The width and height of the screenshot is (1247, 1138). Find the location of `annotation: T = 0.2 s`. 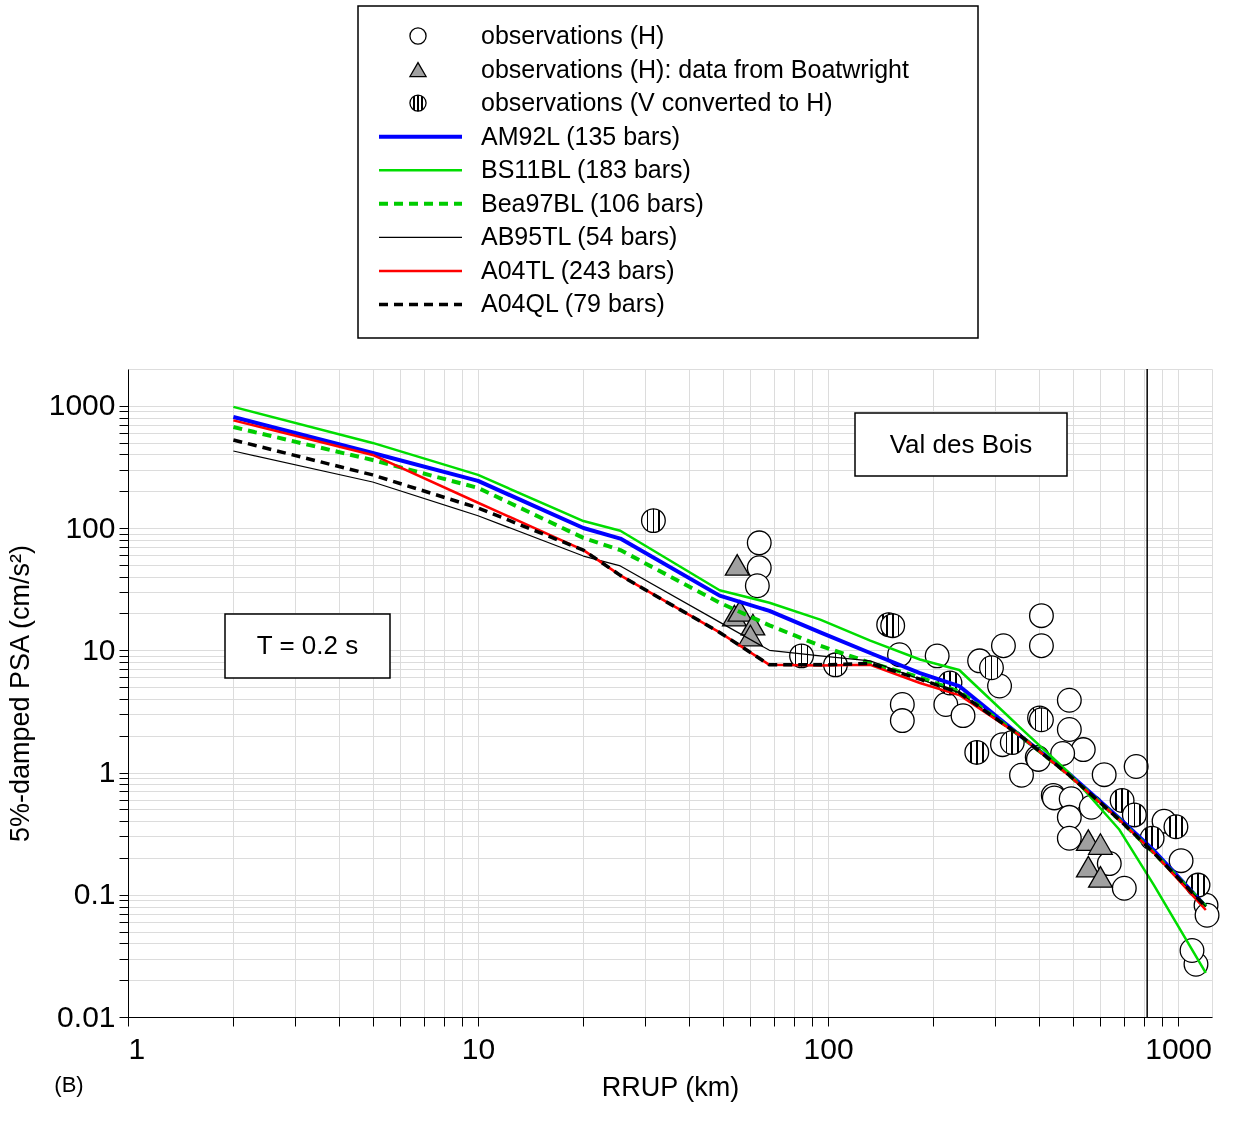

annotation: T = 0.2 s is located at coordinates (307, 645).